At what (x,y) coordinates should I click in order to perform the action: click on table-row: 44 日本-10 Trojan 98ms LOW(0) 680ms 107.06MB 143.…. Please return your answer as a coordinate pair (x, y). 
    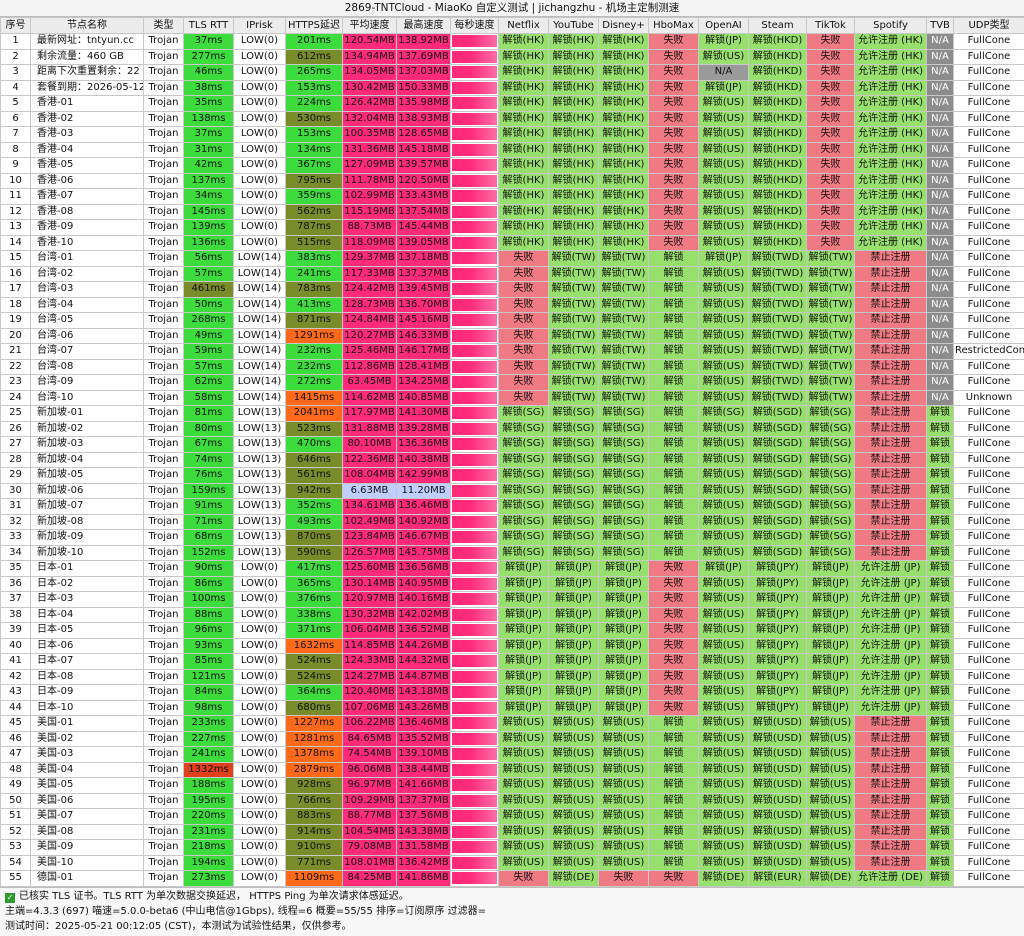
    Looking at the image, I should click on (512, 707).